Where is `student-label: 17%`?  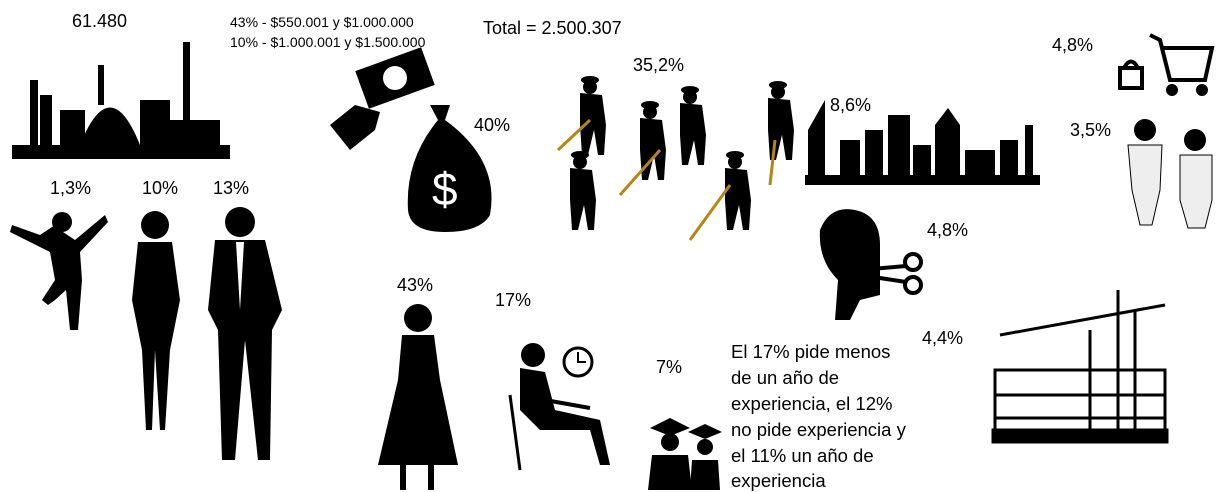
student-label: 17% is located at coordinates (513, 300).